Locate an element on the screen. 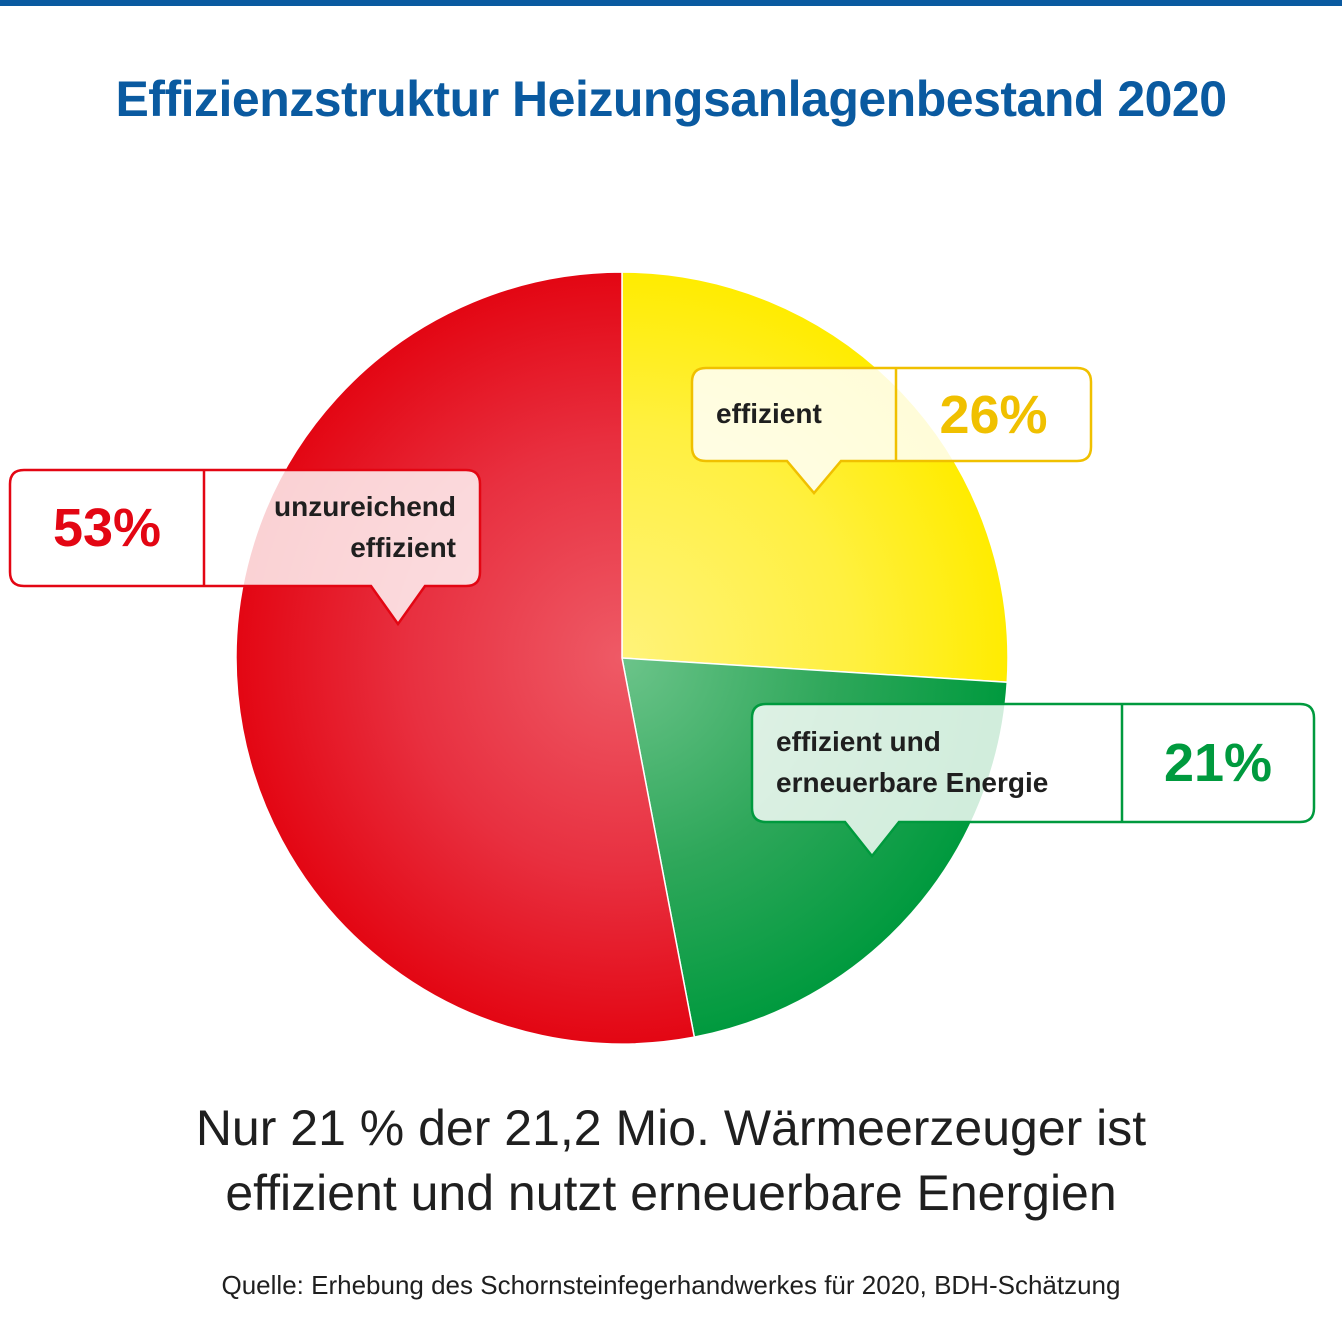 This screenshot has height=1342, width=1342. callout-percent-unzureichend: 53% is located at coordinates (107, 528).